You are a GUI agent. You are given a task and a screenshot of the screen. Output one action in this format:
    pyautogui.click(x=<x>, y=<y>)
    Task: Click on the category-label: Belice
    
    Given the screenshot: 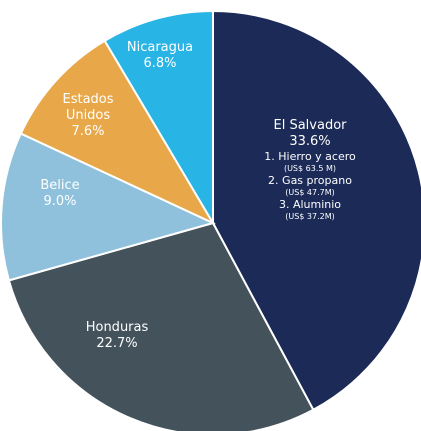 What is the action you would take?
    pyautogui.click(x=60, y=185)
    